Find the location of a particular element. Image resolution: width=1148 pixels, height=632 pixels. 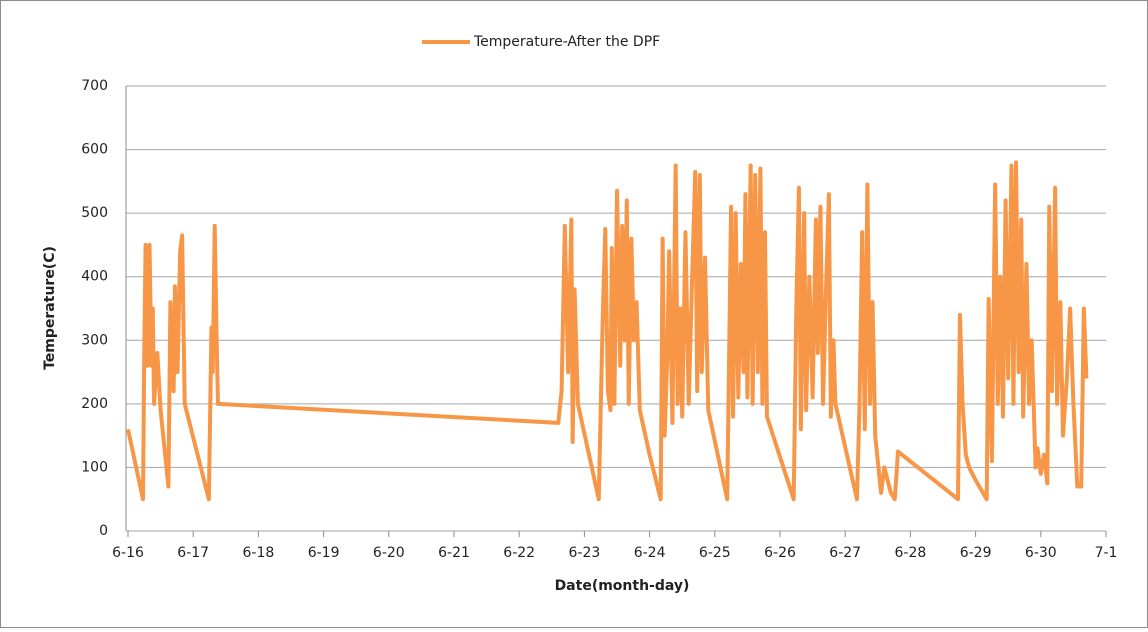

y-tick-label: 600 is located at coordinates (94, 150).